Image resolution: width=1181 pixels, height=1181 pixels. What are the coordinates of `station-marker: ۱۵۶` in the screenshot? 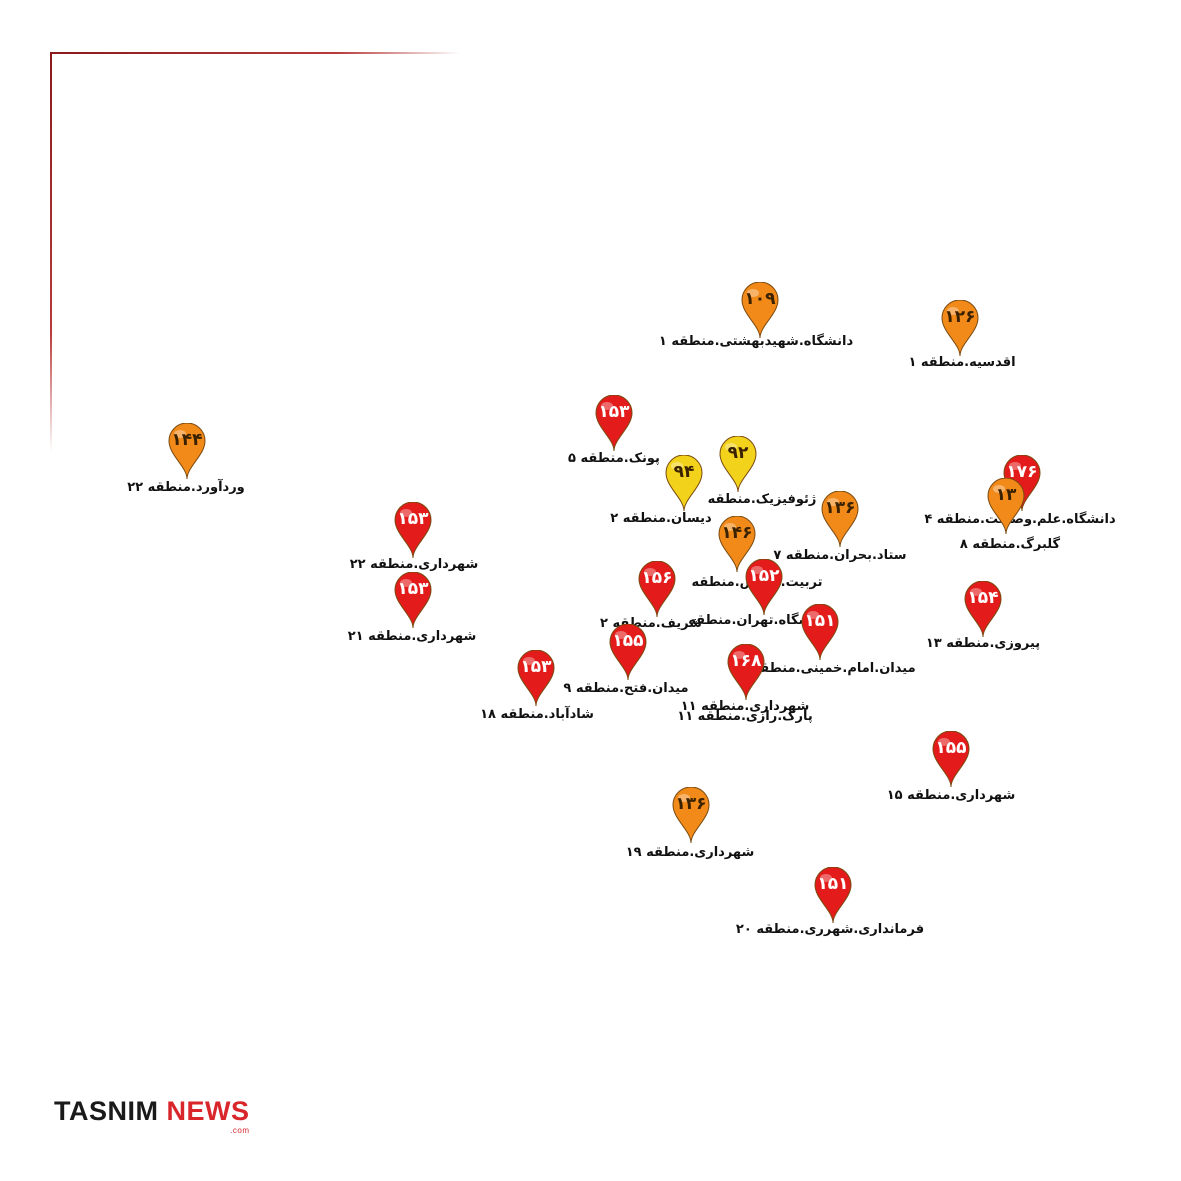 It's located at (657, 590).